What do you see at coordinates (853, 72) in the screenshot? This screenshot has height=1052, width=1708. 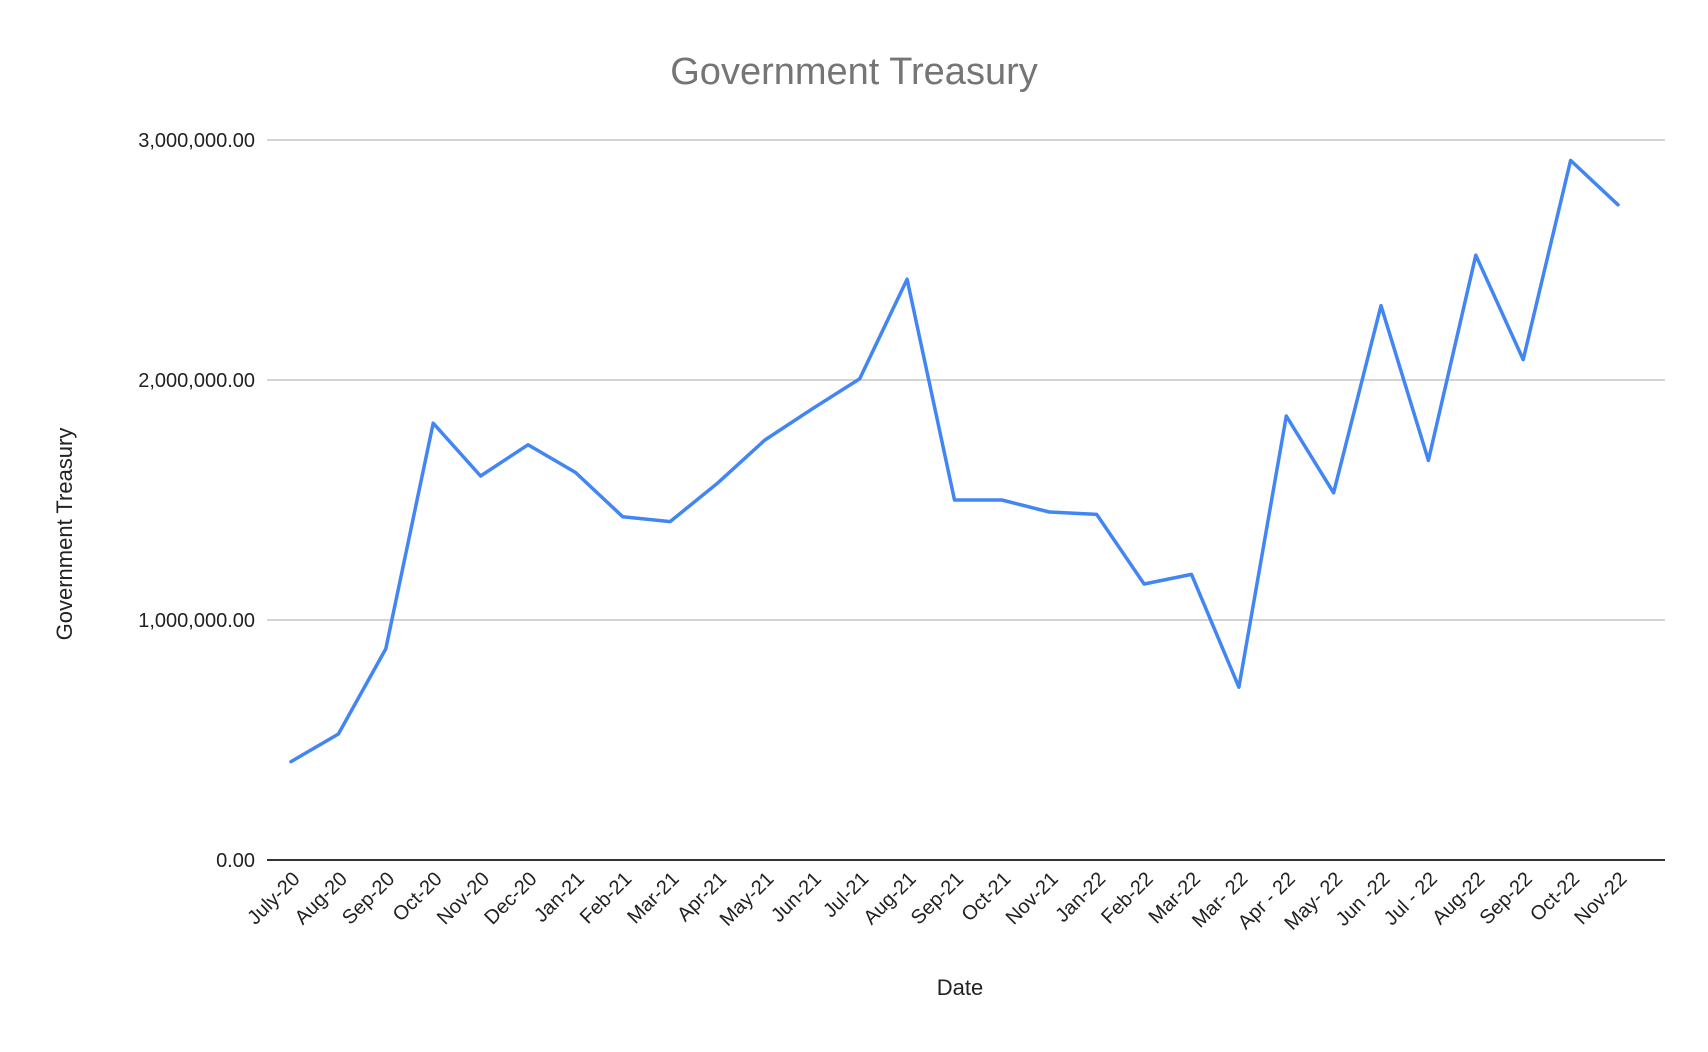 I see `chart-title: Government Treasury` at bounding box center [853, 72].